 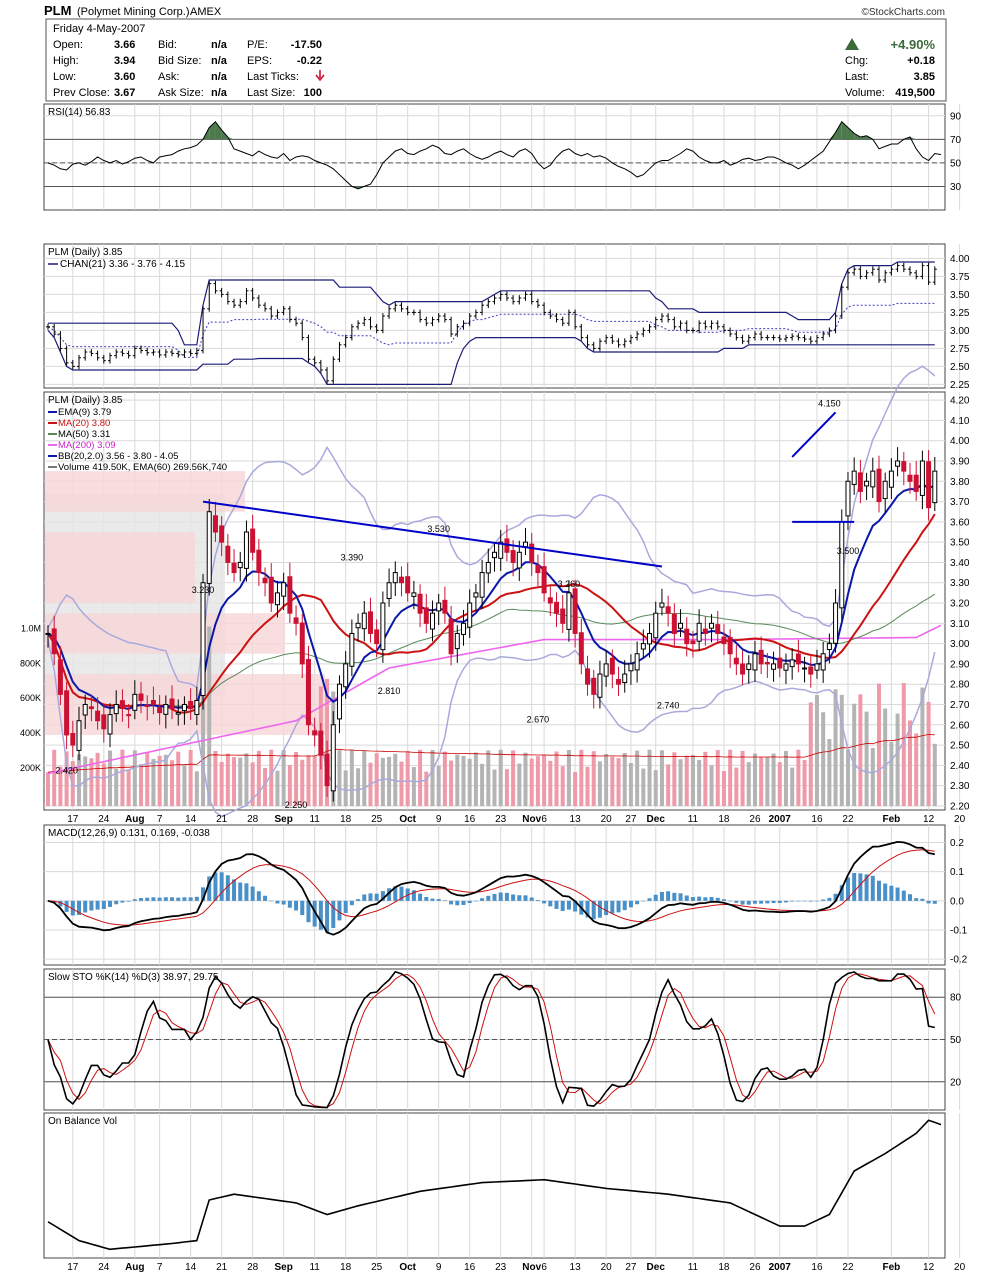 What do you see at coordinates (852, 44) in the screenshot?
I see `up-triangle-icon` at bounding box center [852, 44].